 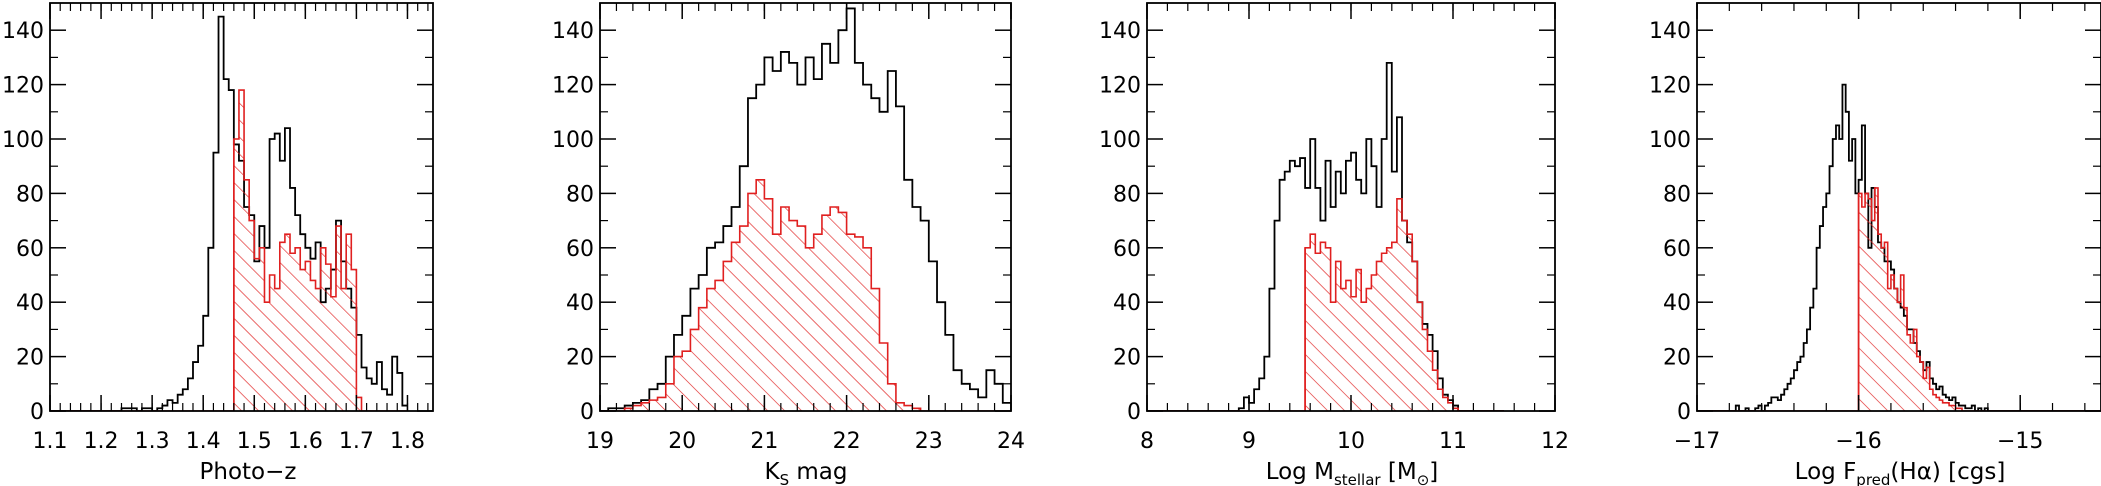 What do you see at coordinates (1127, 194) in the screenshot?
I see `ytick-label-2-4: 80` at bounding box center [1127, 194].